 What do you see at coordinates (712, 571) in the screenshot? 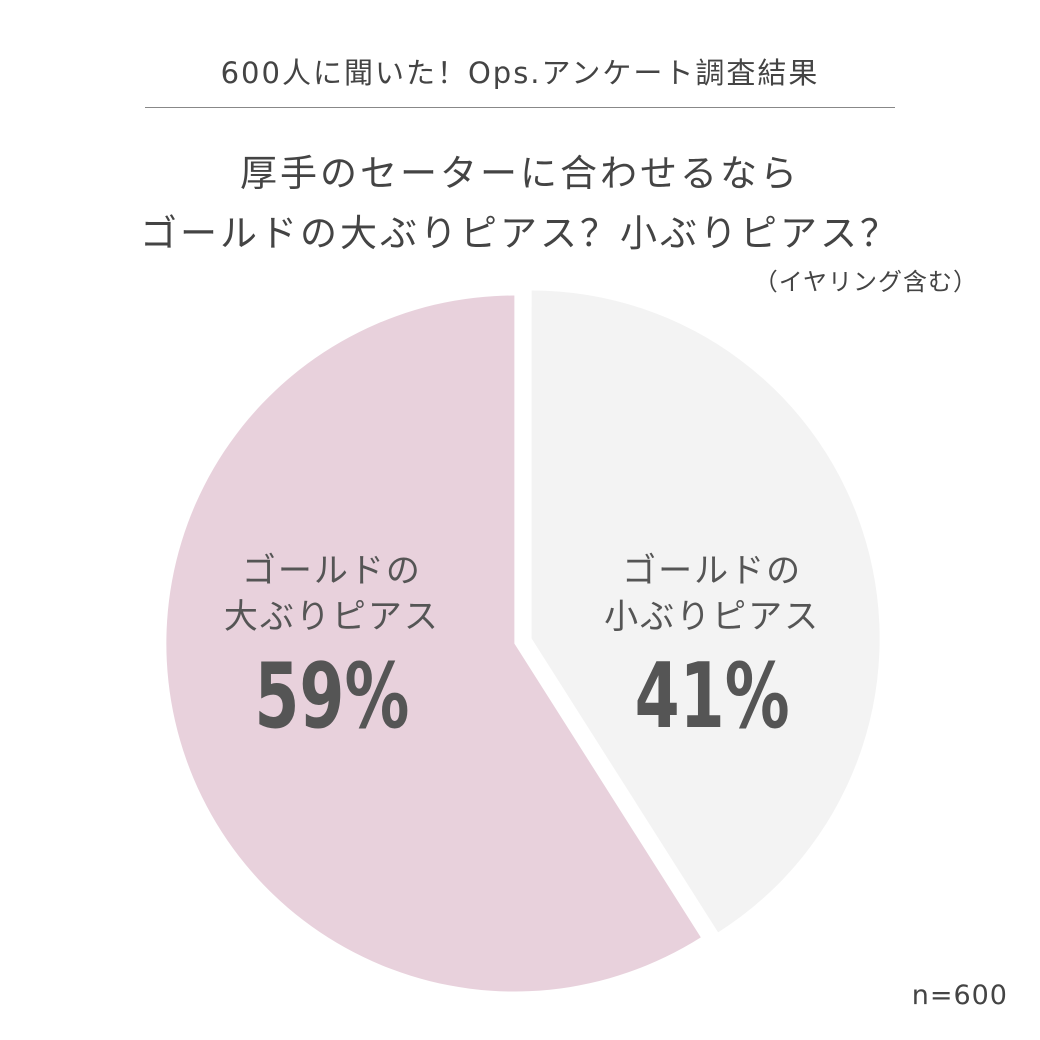
I see `slice-label-line1-1: ゴールドの` at bounding box center [712, 571].